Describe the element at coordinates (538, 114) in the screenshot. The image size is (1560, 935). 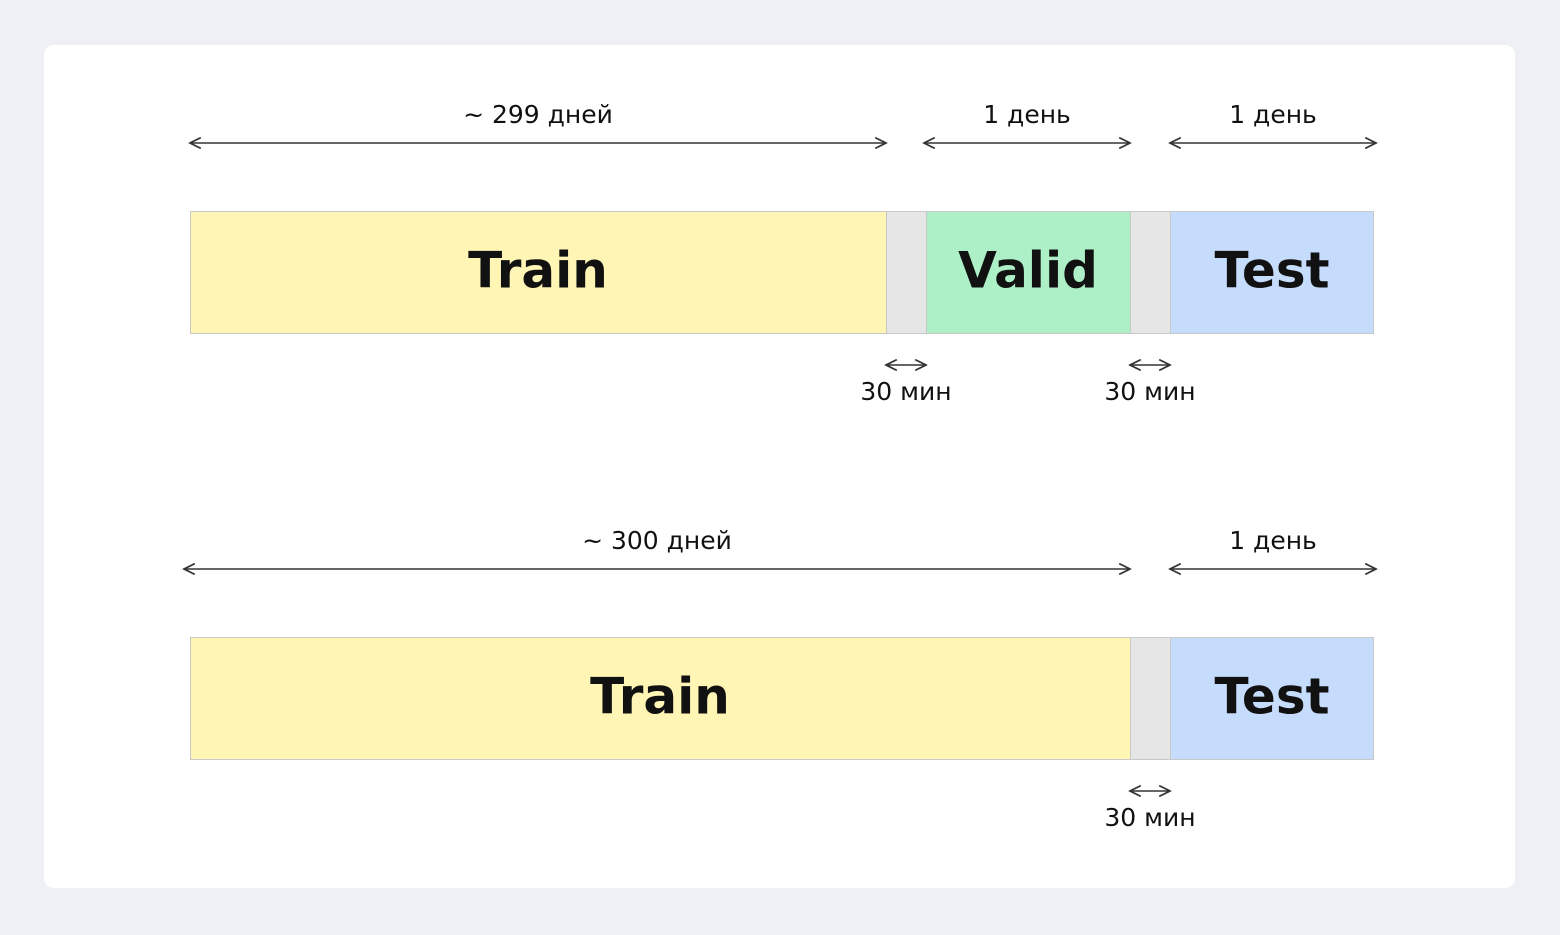
I see `span-label: ~ 299 дней` at that location.